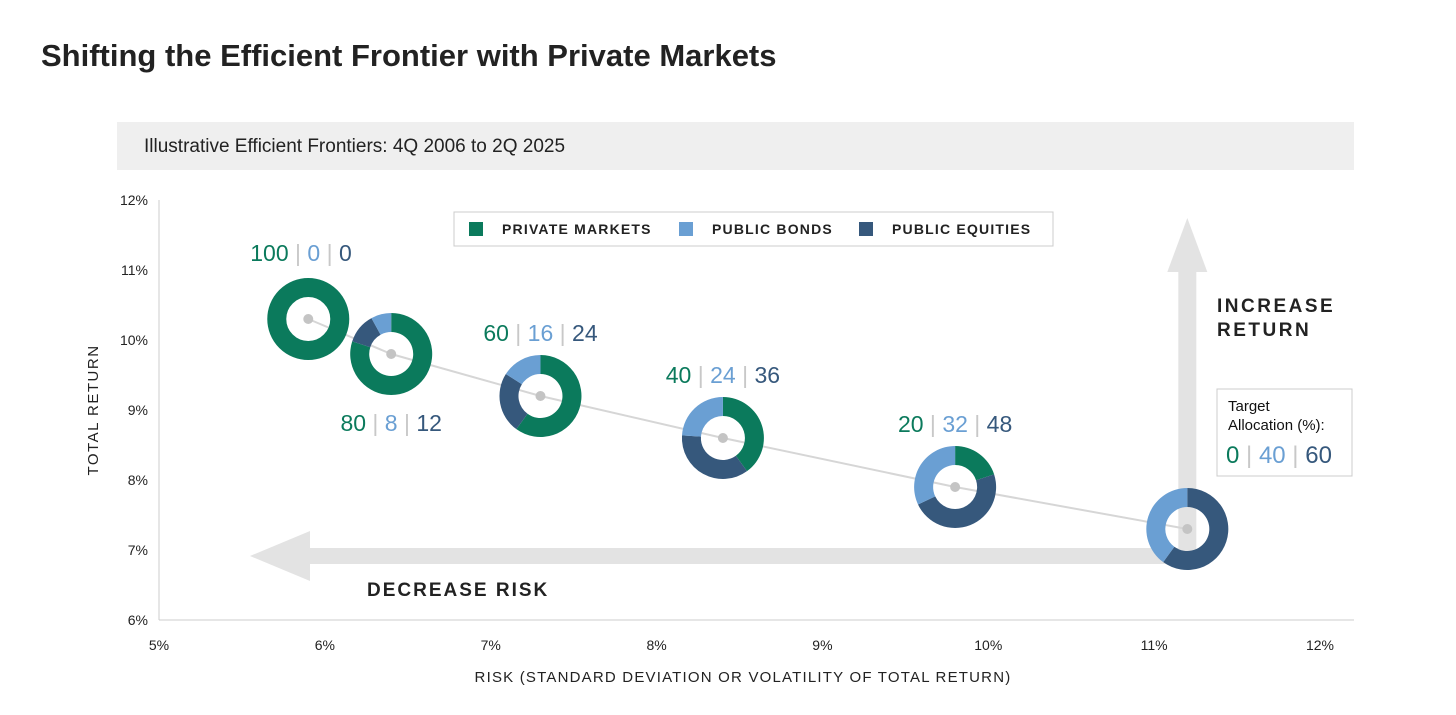 The height and width of the screenshot is (715, 1456). Describe the element at coordinates (138, 410) in the screenshot. I see `y-tick-label: 9%` at that location.